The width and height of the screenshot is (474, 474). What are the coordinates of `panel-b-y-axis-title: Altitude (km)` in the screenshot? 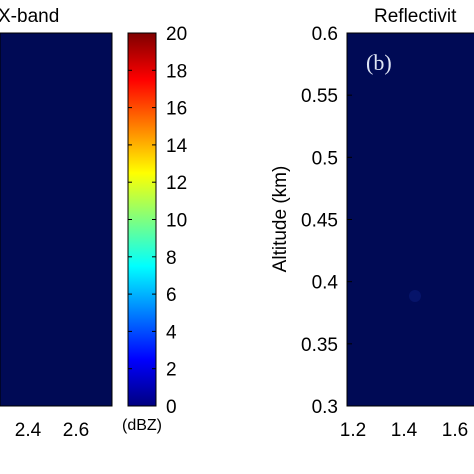 It's located at (280, 219).